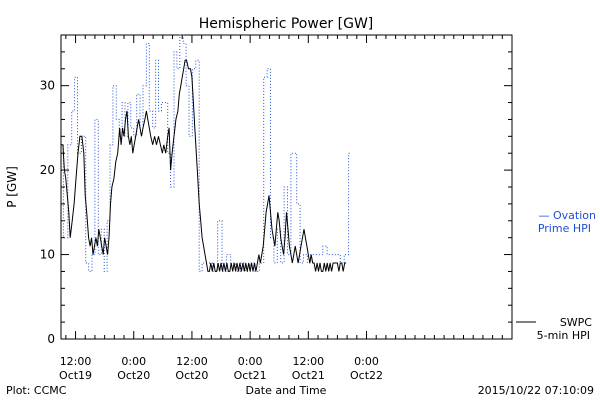 The height and width of the screenshot is (400, 600). I want to click on legend-ovation-line1: — Ovation, so click(568, 215).